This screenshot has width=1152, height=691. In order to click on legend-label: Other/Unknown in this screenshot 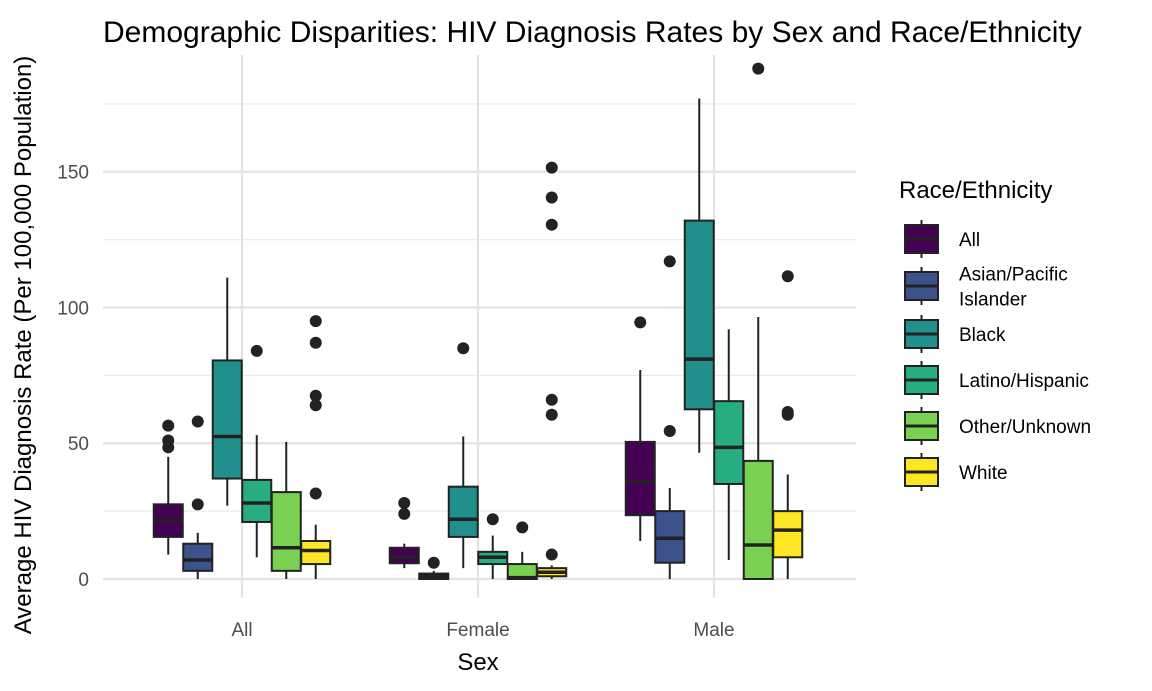, I will do `click(1025, 427)`.